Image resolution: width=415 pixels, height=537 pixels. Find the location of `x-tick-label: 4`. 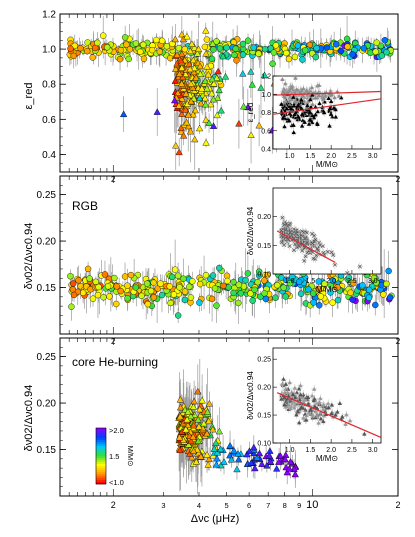

x-tick-label: 4 is located at coordinates (199, 505).